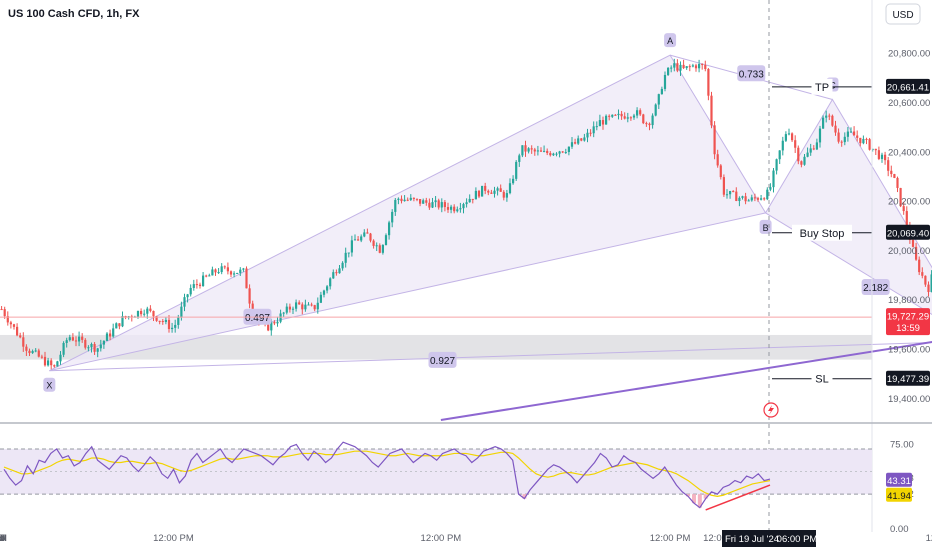 The width and height of the screenshot is (932, 550). I want to click on rsi-value-tag, so click(899, 479).